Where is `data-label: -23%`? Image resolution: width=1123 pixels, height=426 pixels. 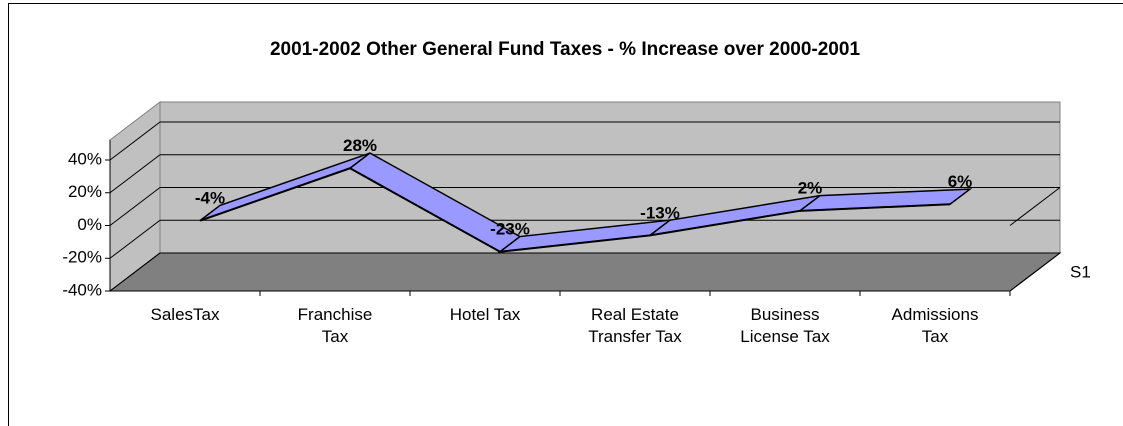
data-label: -23% is located at coordinates (510, 229).